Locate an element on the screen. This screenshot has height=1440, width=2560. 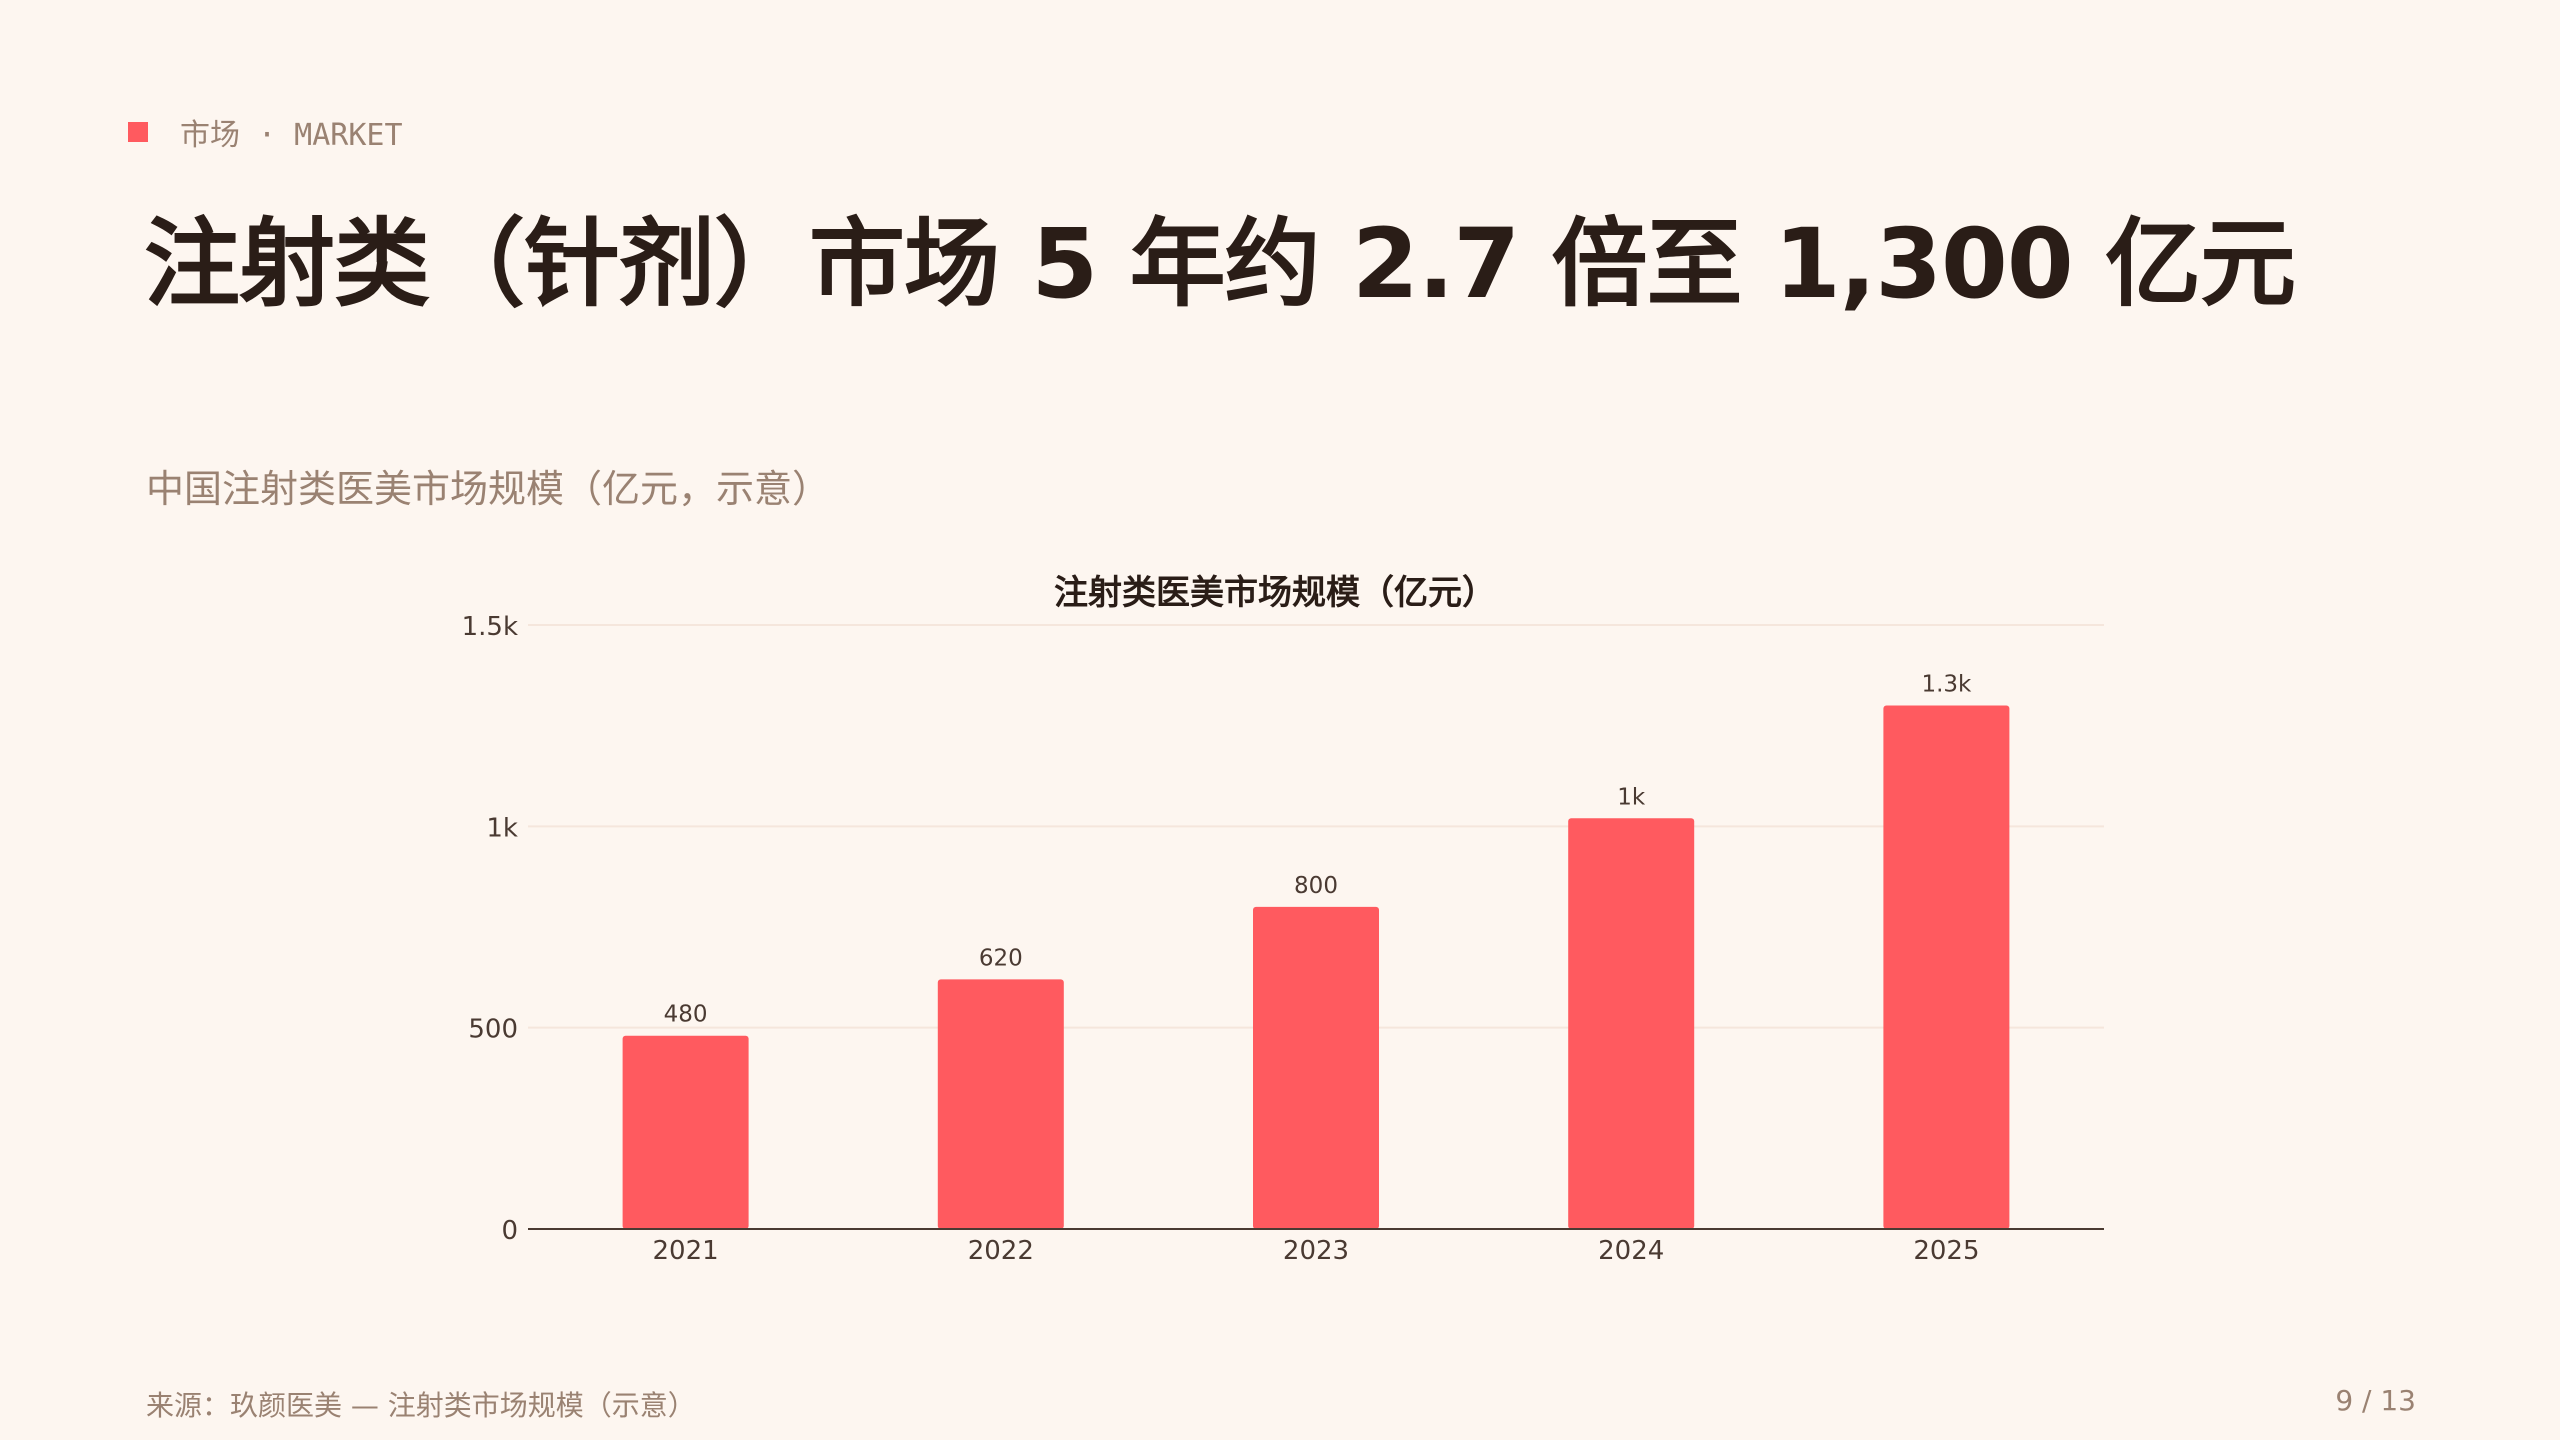
chart-subtitle: 中国注射类医美市场规模（亿元，示意） is located at coordinates (488, 489).